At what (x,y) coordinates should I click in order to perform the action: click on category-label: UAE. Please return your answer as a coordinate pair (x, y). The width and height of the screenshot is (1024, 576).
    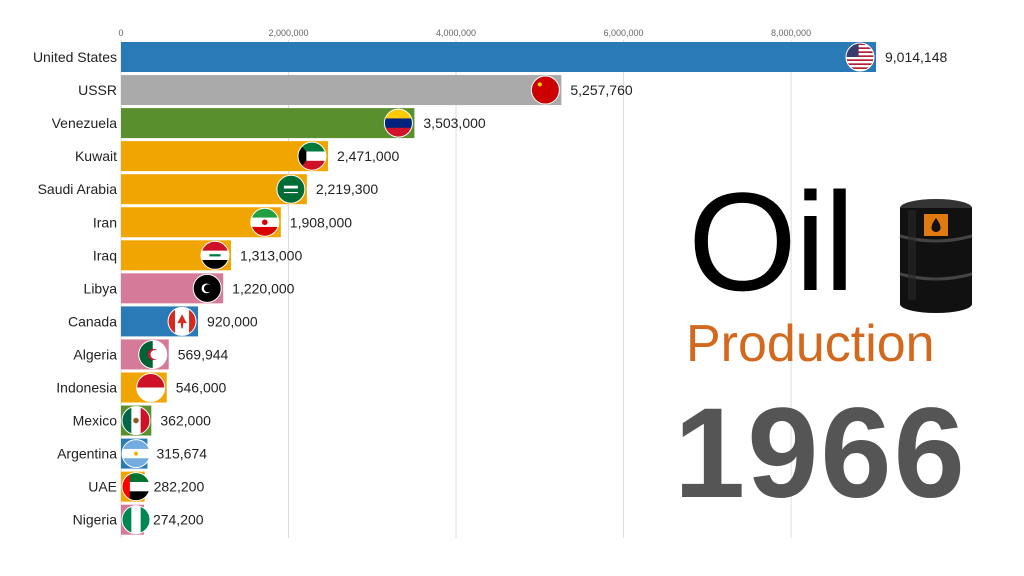
    Looking at the image, I should click on (102, 487).